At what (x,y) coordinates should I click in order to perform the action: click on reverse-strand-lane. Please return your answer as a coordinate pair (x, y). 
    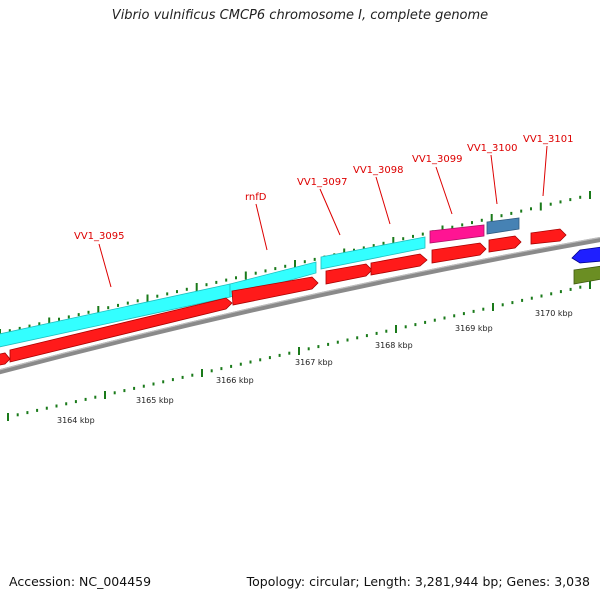
    Looking at the image, I should click on (585, 265).